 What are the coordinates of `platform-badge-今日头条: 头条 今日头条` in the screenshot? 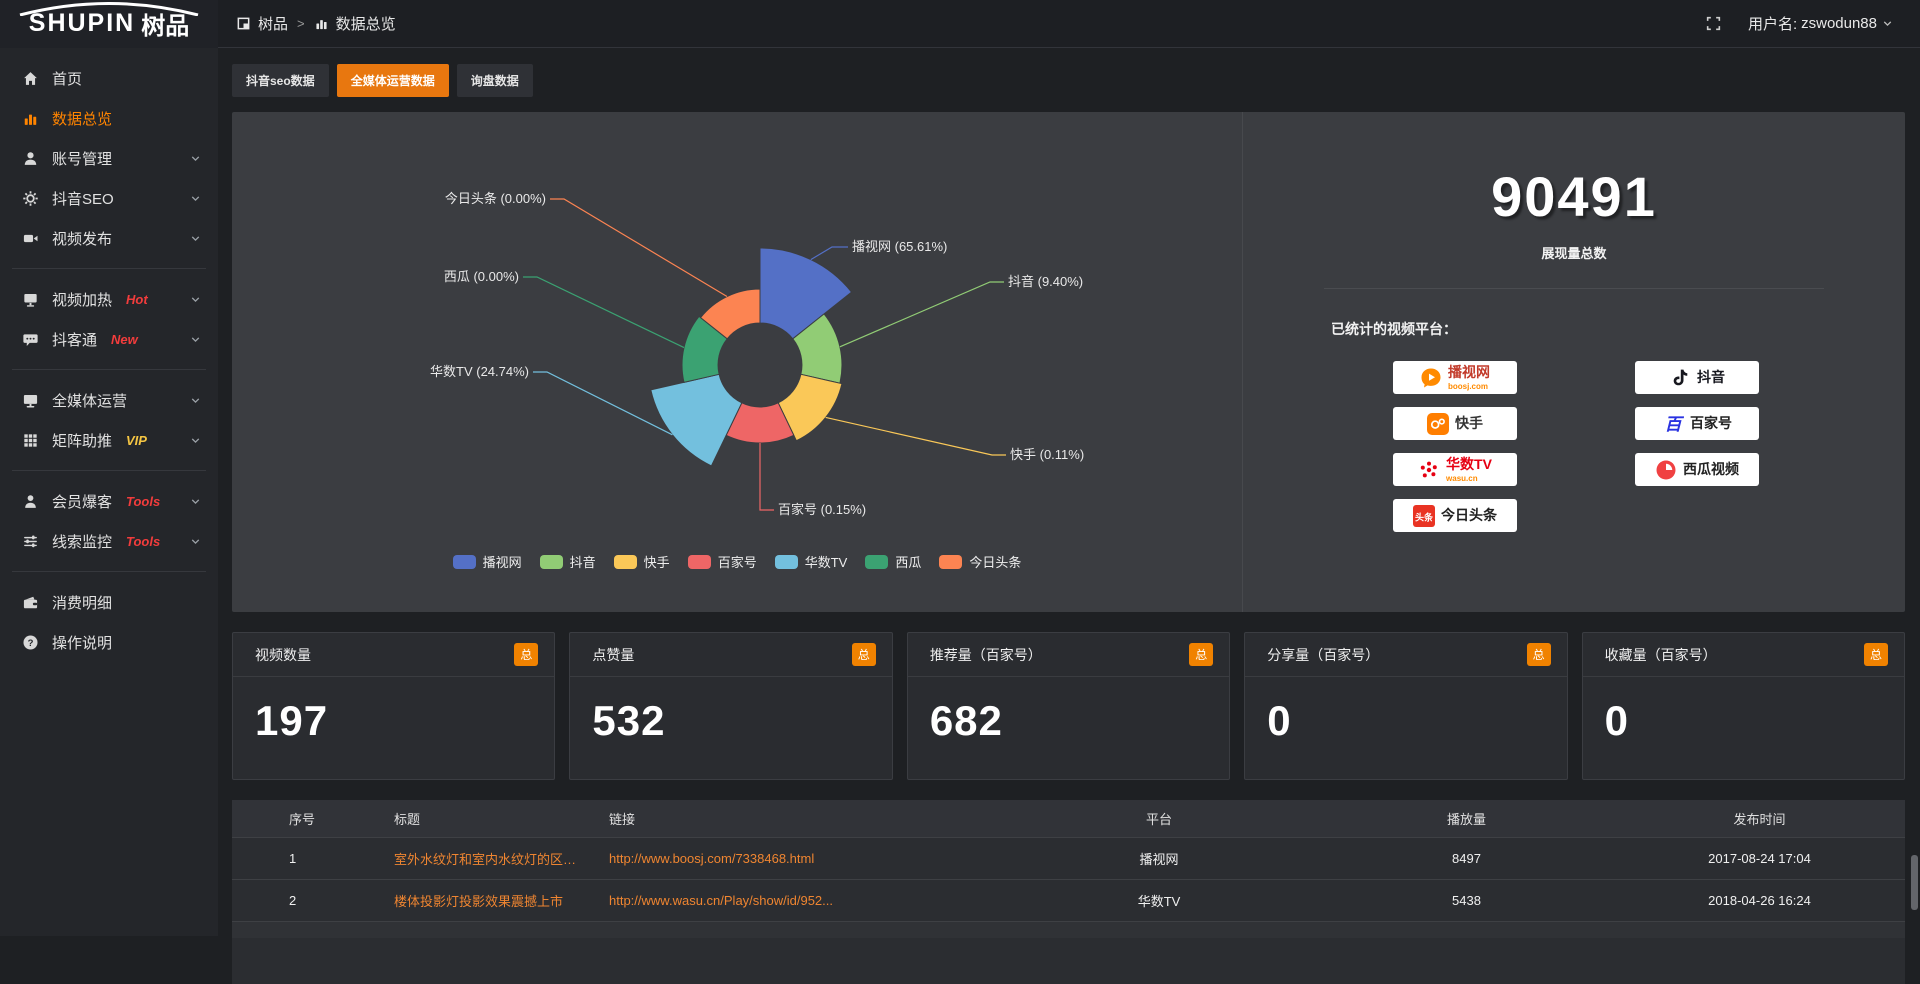 It's located at (1455, 515).